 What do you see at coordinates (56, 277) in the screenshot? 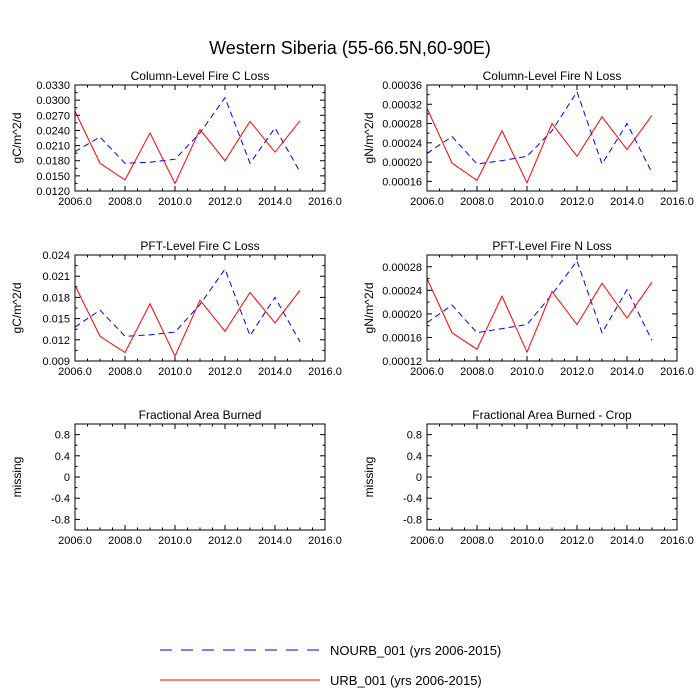
I see `y-tick-label: 0.021` at bounding box center [56, 277].